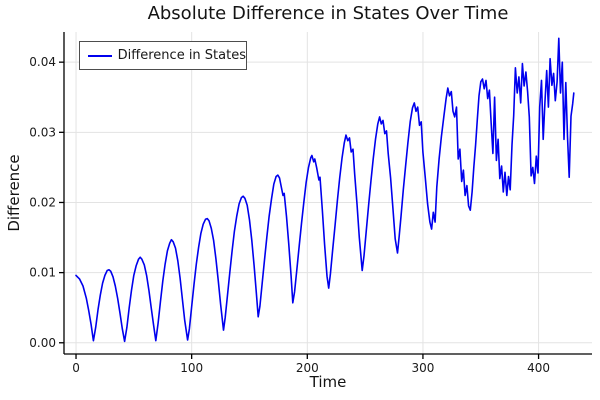 The image size is (600, 400). What do you see at coordinates (14, 193) in the screenshot?
I see `y-axis-label-text: Difference` at bounding box center [14, 193].